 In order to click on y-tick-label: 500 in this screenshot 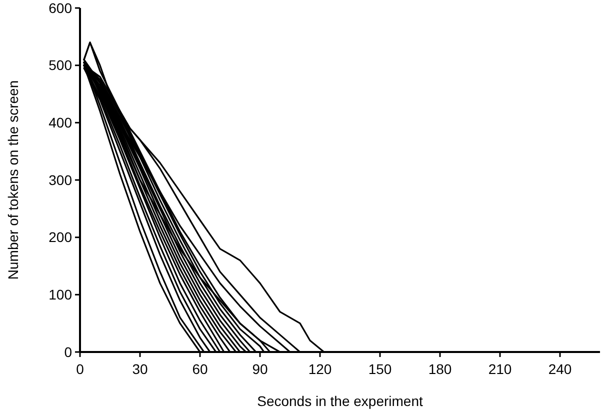, I will do `click(60, 65)`.